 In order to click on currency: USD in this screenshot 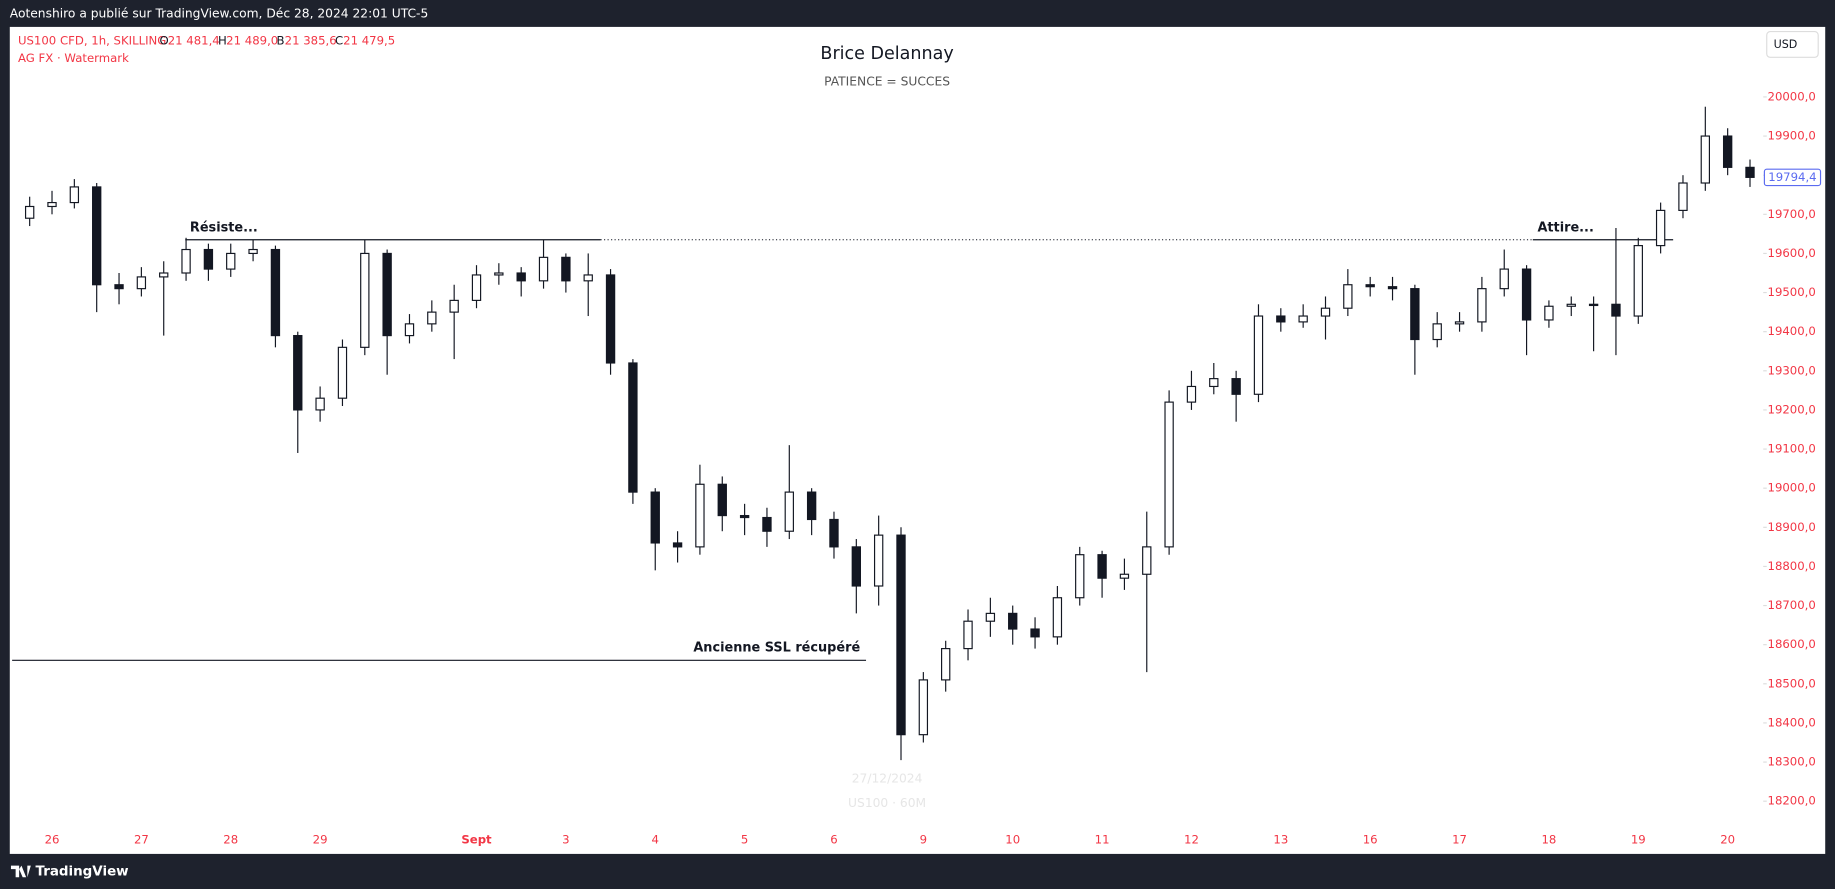, I will do `click(1786, 44)`.